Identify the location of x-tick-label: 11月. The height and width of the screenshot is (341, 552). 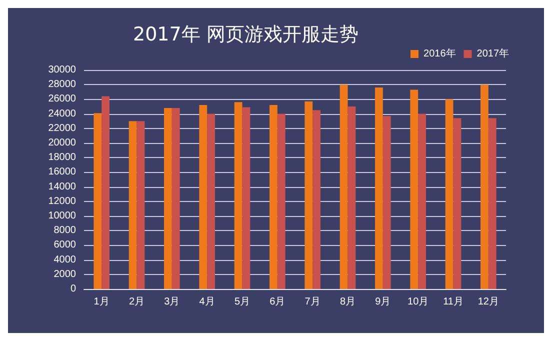
(453, 302).